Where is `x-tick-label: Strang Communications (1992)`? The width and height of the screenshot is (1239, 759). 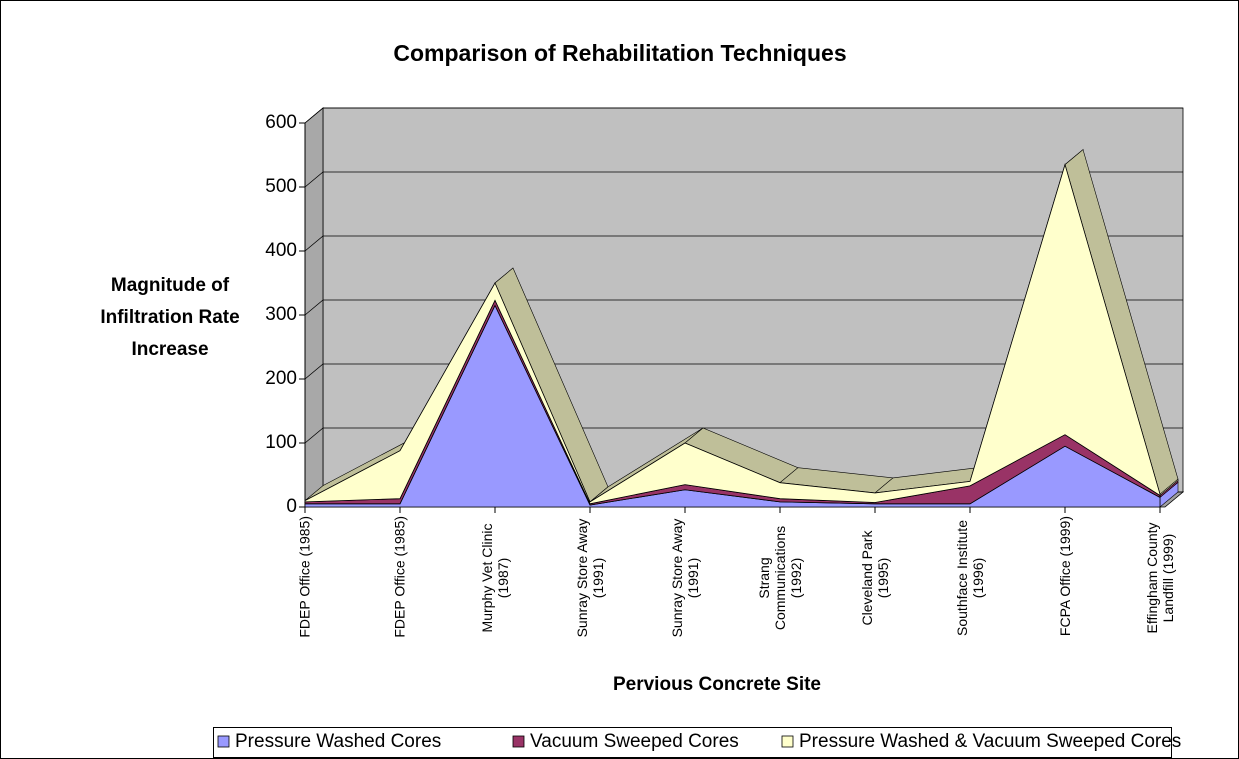
x-tick-label: Strang Communications (1992) is located at coordinates (780, 578).